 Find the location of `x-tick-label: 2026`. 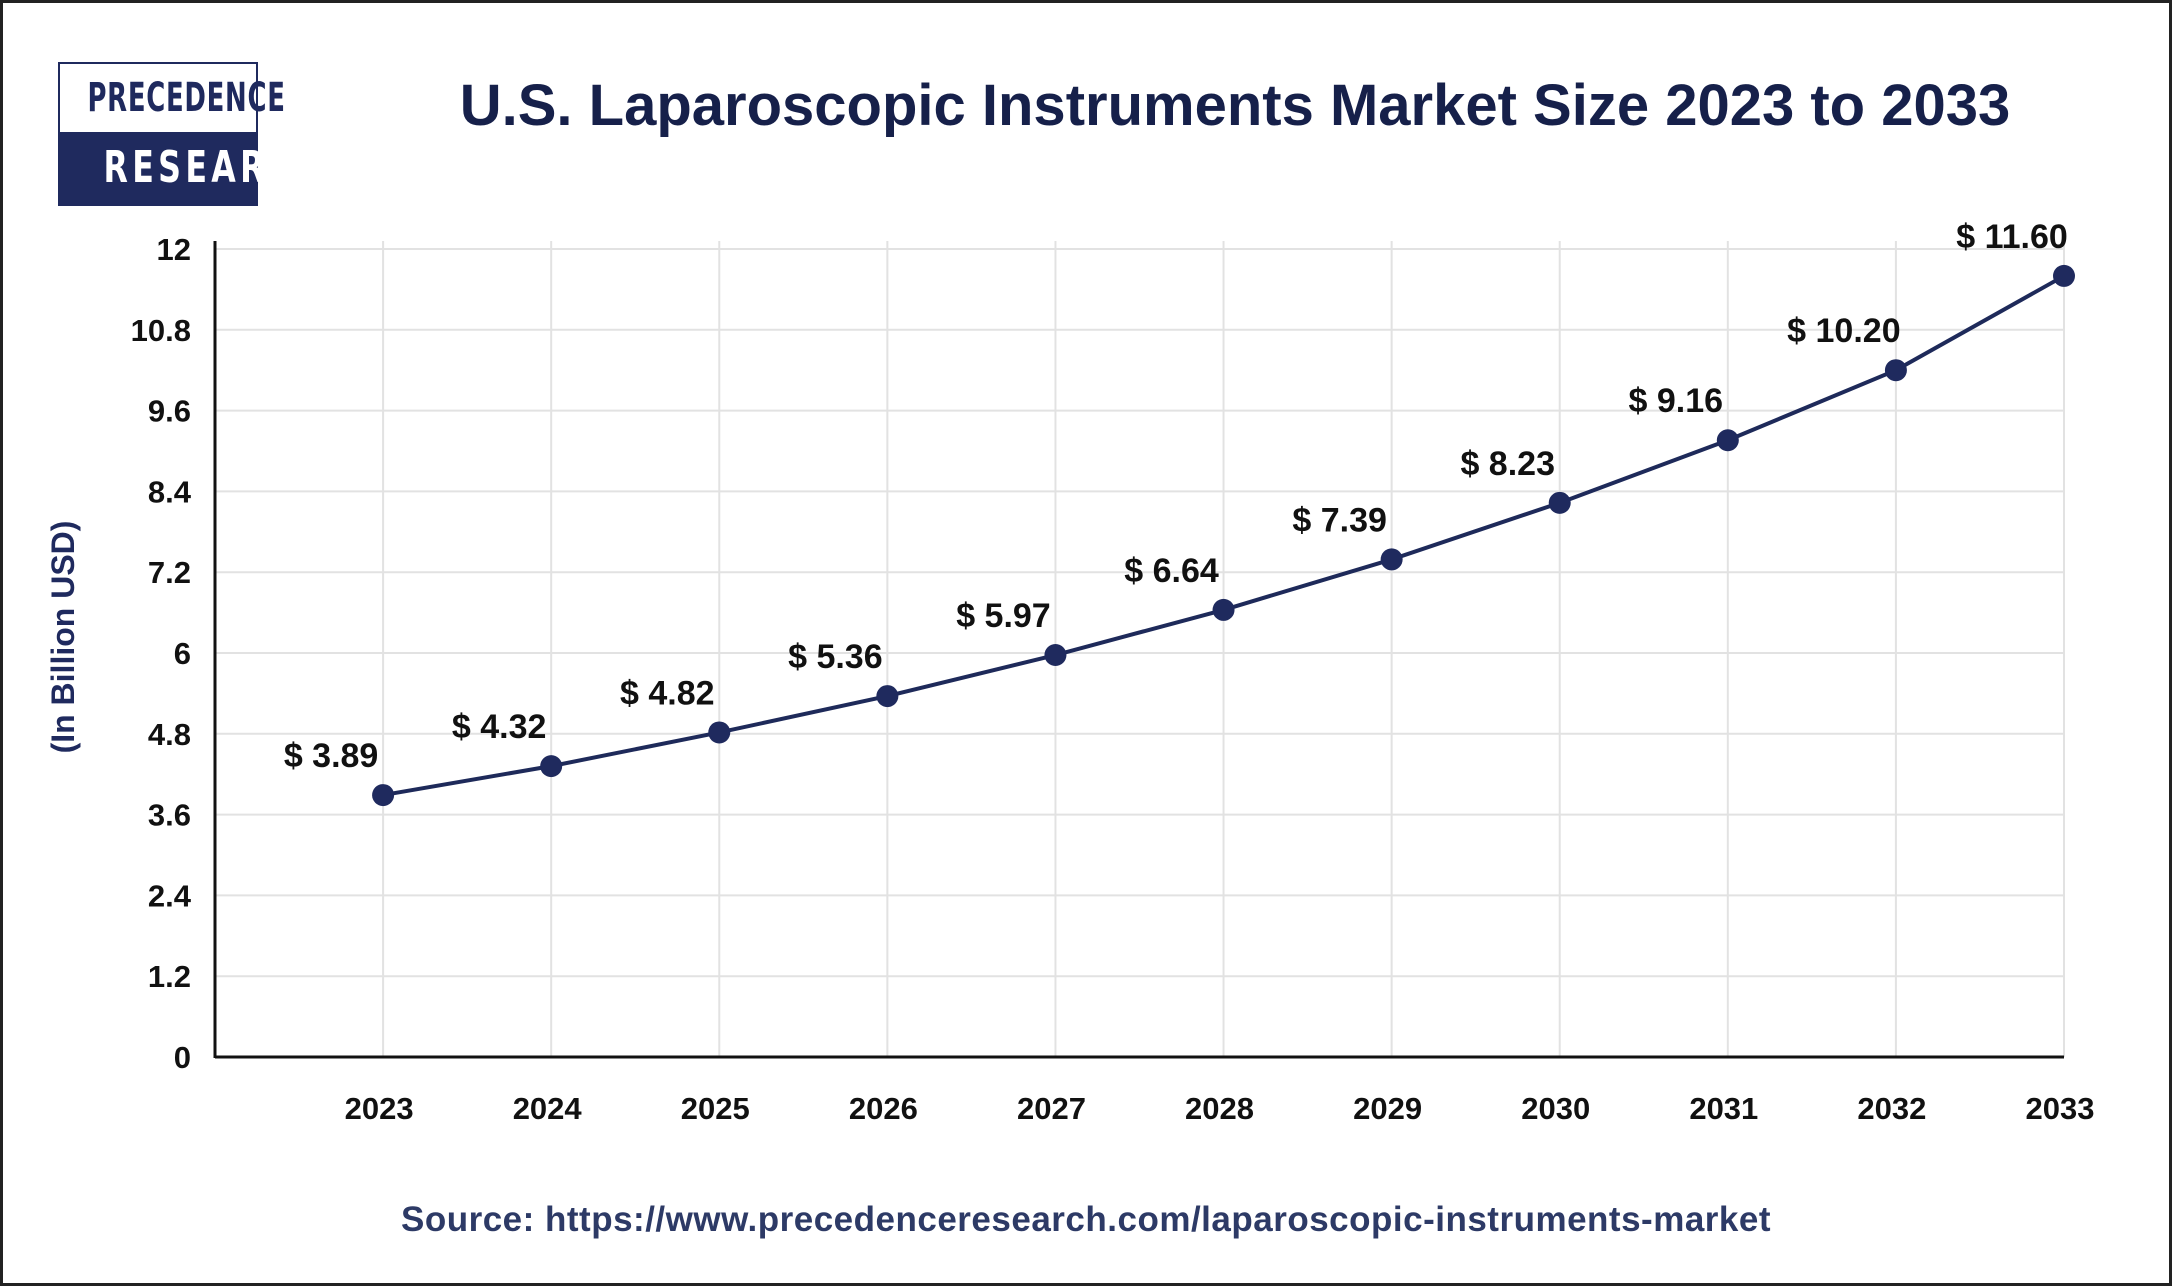

x-tick-label: 2026 is located at coordinates (883, 1108).